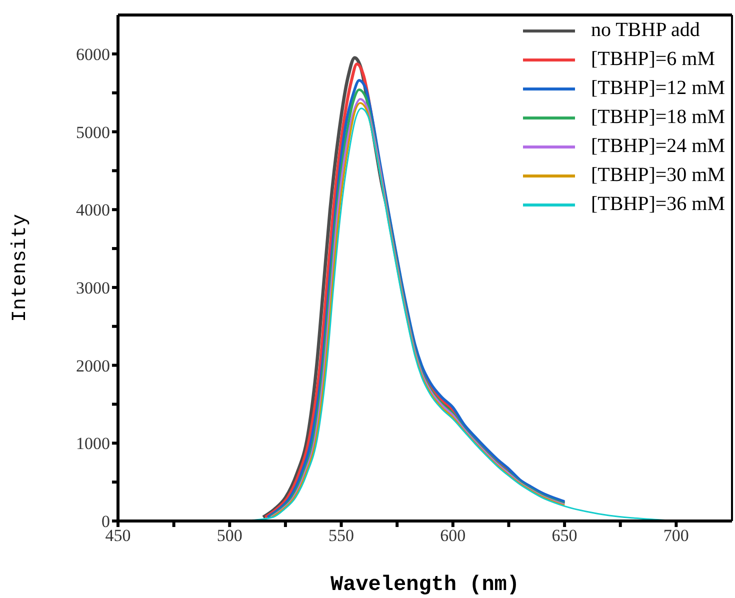 Image resolution: width=735 pixels, height=598 pixels. I want to click on y-axis-title: Intensity, so click(20, 268).